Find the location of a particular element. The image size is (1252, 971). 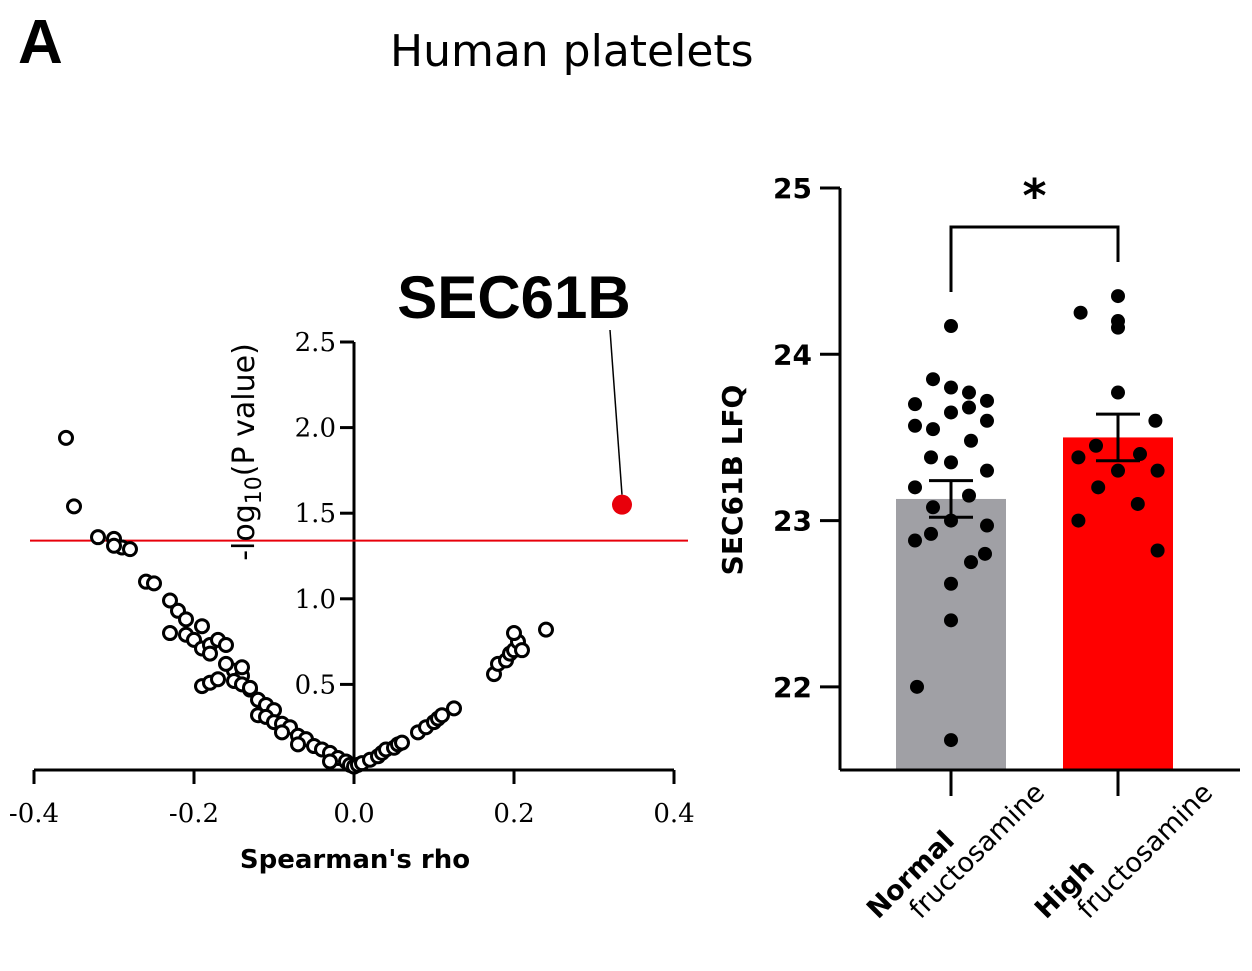

figure-title: Human platelets is located at coordinates (572, 51).